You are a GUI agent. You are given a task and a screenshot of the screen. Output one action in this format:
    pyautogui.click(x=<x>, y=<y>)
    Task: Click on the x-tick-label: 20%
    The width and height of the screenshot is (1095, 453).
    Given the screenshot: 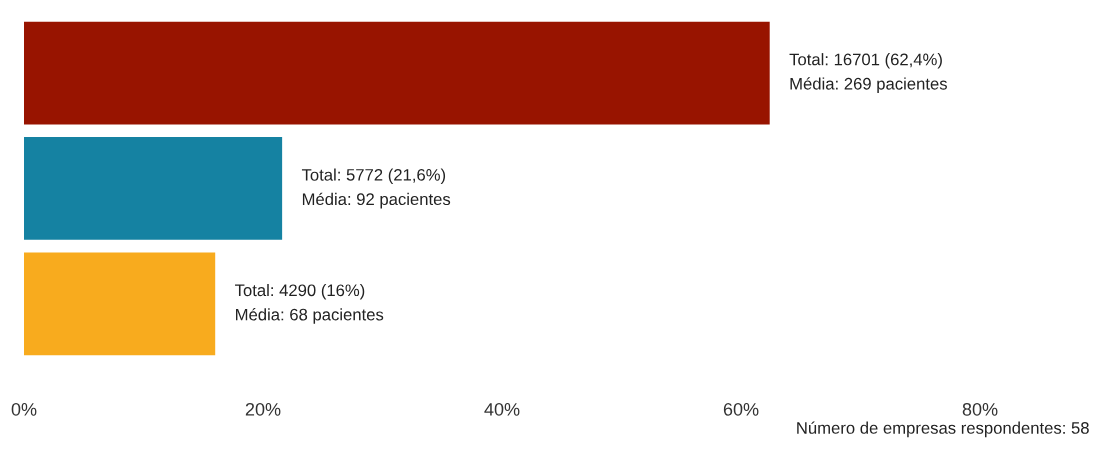 What is the action you would take?
    pyautogui.click(x=263, y=409)
    